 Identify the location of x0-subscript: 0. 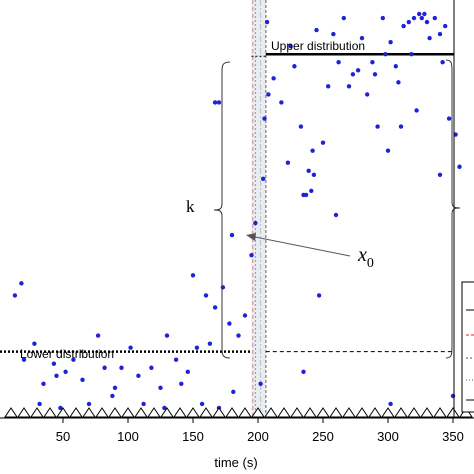
(370, 263).